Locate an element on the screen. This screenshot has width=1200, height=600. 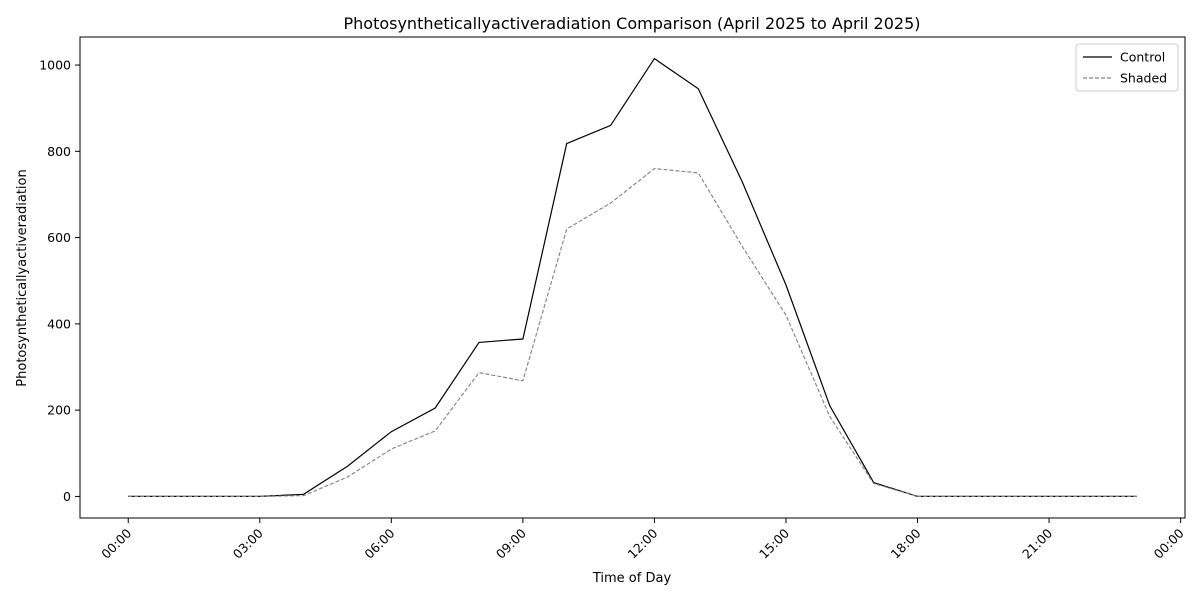
x-tick-label: 09:00 is located at coordinates (511, 543).